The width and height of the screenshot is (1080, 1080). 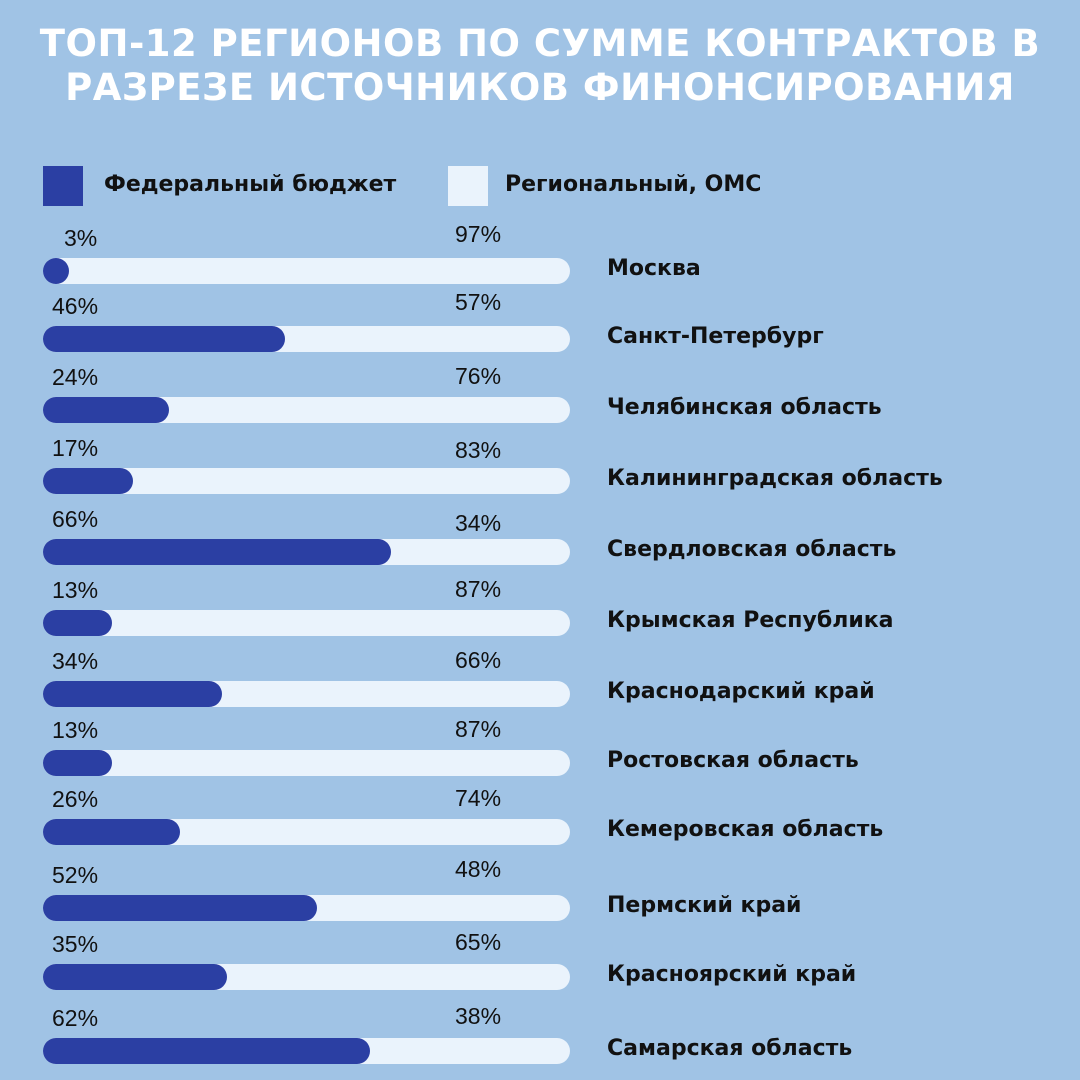 What do you see at coordinates (81, 238) in the screenshot?
I see `federal-value-label: 3%` at bounding box center [81, 238].